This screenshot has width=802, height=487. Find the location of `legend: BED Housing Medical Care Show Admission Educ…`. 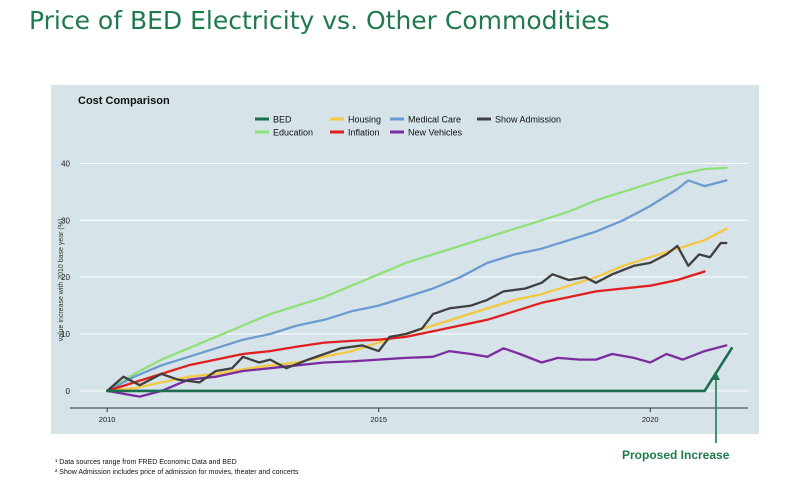

legend: BED Housing Medical Care Show Admission Educ… is located at coordinates (408, 126).